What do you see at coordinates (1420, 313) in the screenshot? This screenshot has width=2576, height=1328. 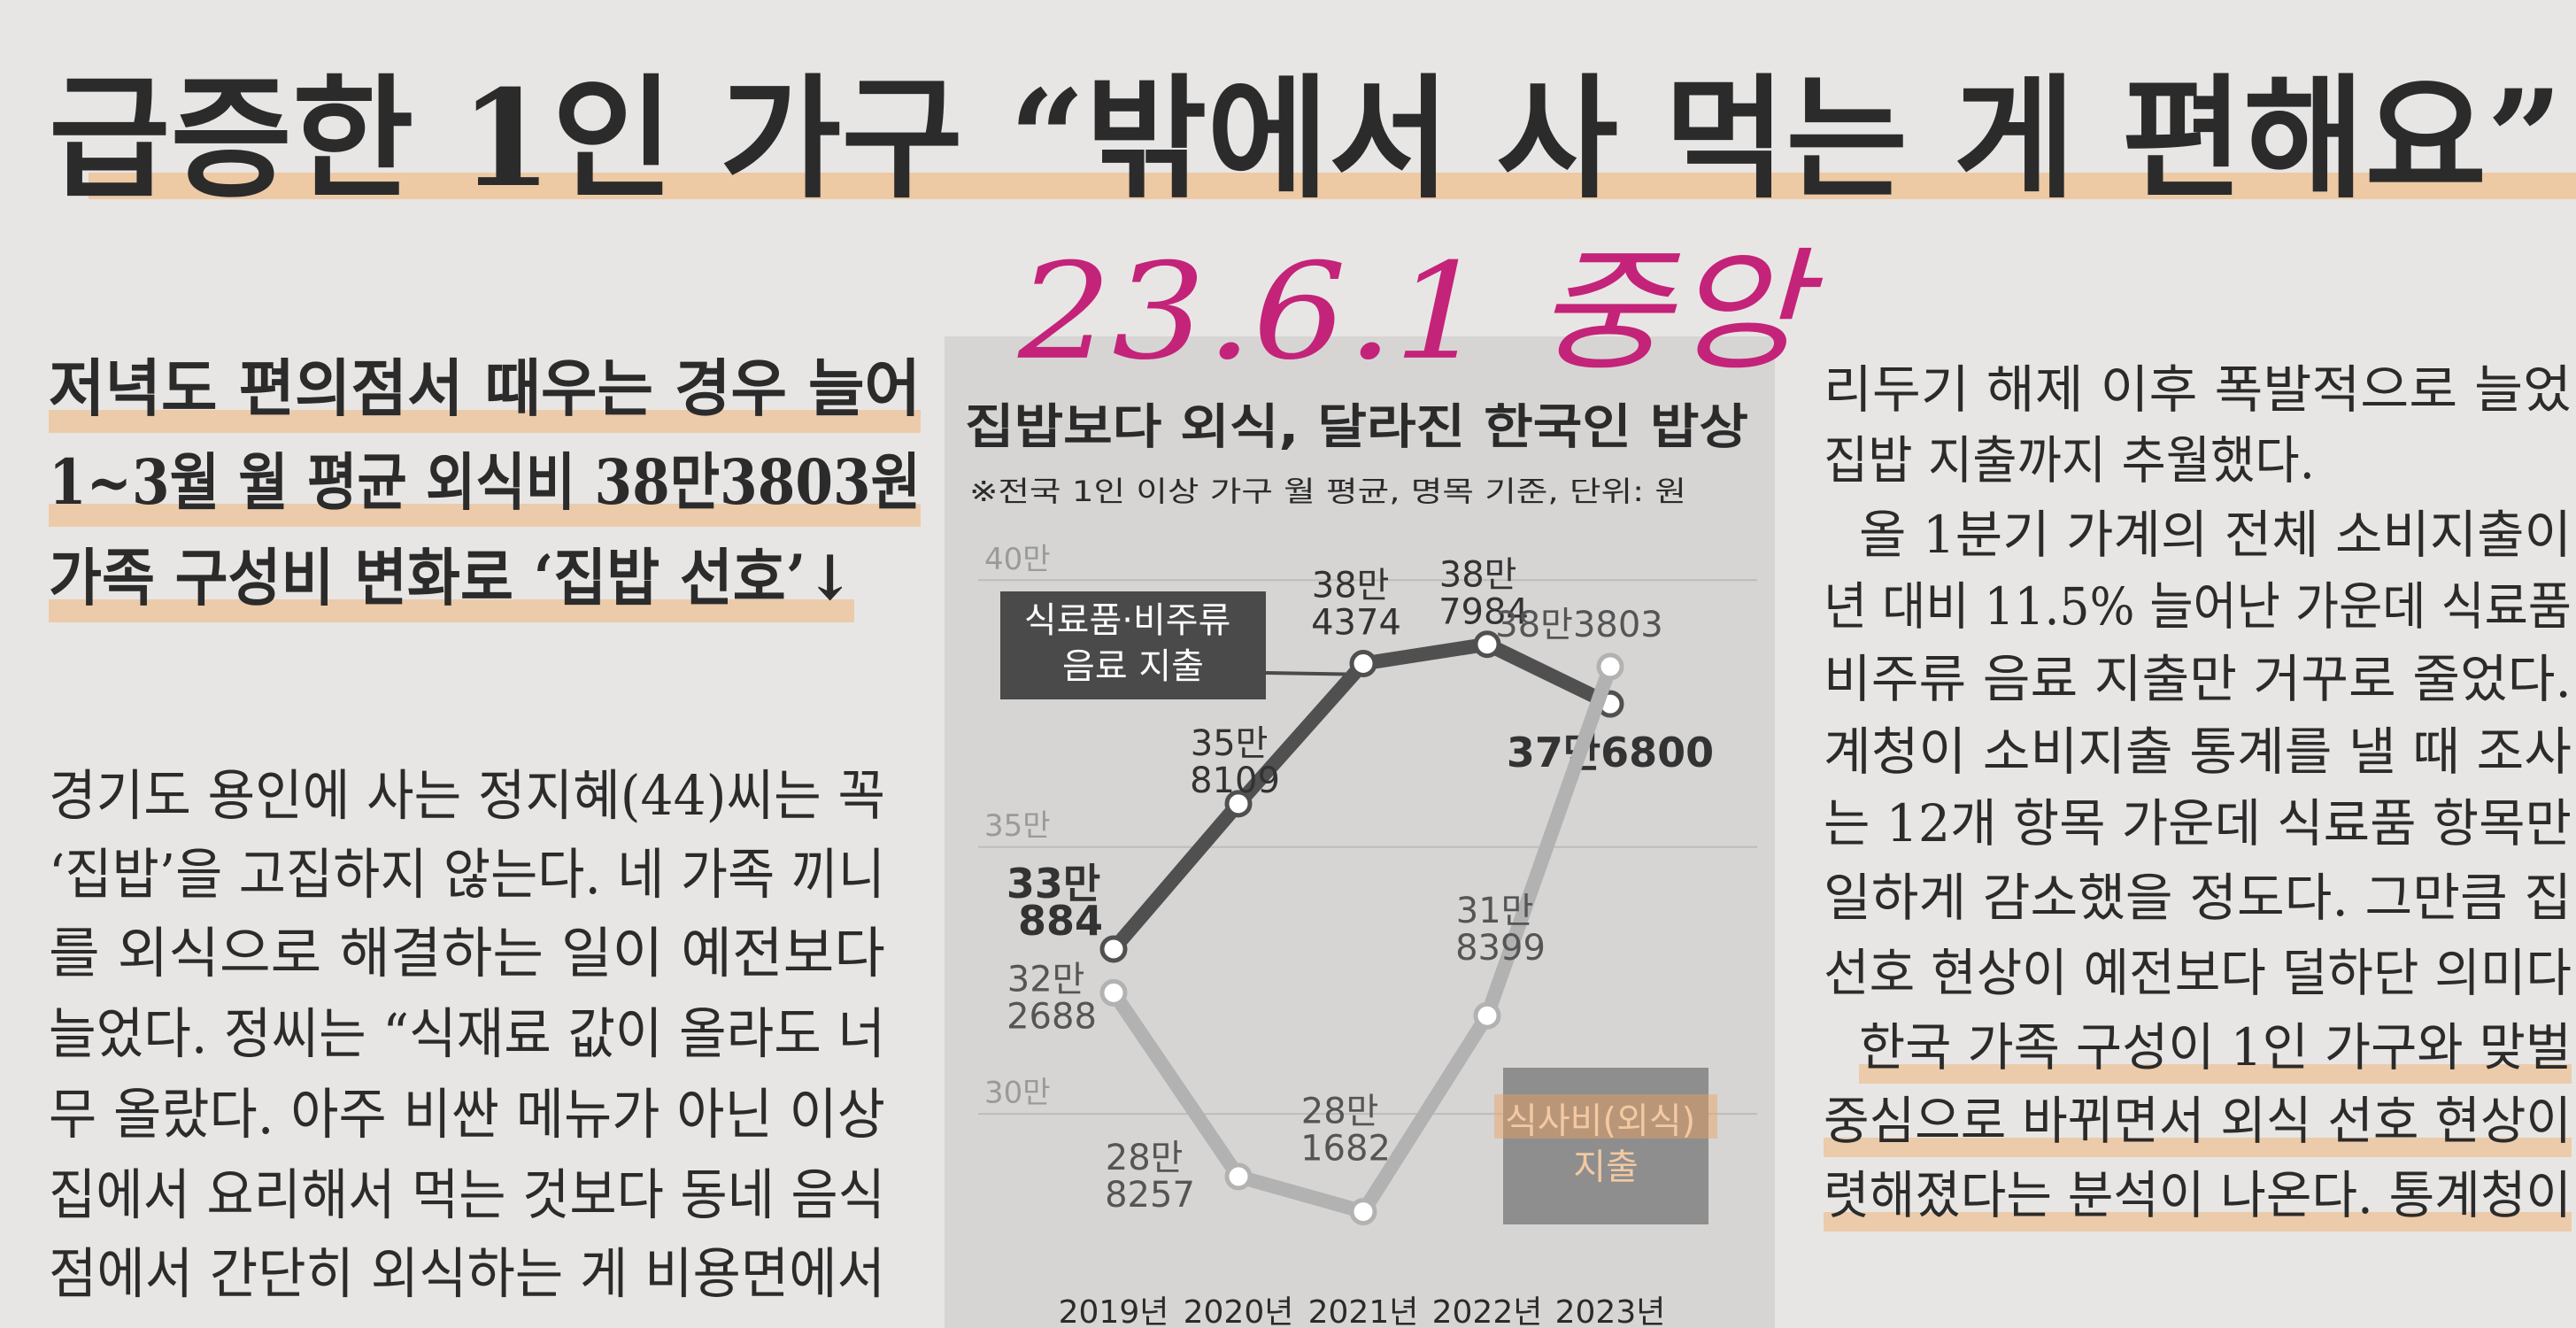 I see `handwritten-note: 23.6.1 중앙` at bounding box center [1420, 313].